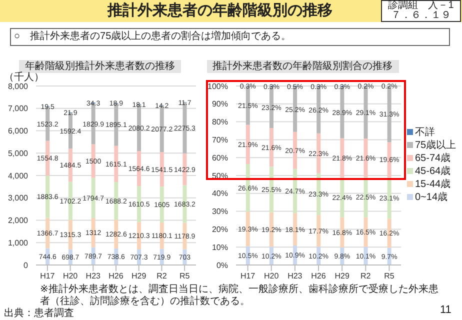 This screenshot has height=320, width=462. I want to click on y-tick-label: 20%, so click(220, 229).